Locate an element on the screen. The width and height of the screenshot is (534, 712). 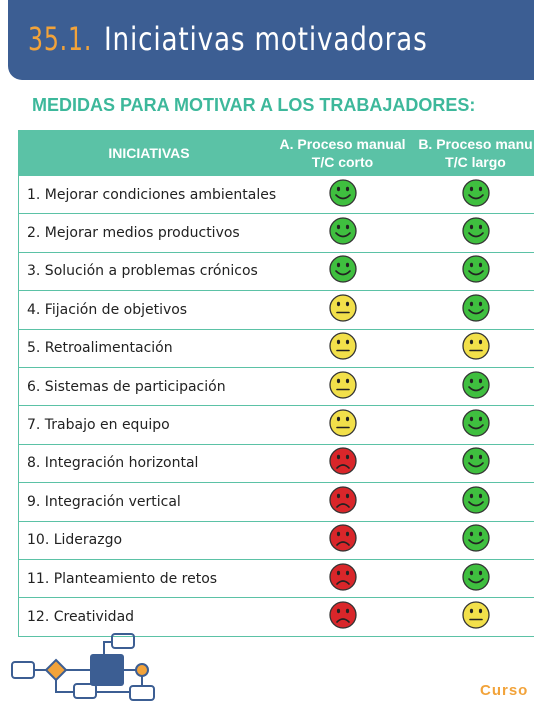
header-bar: 35.1. Iniciativas motivadoras is located at coordinates (271, 40).